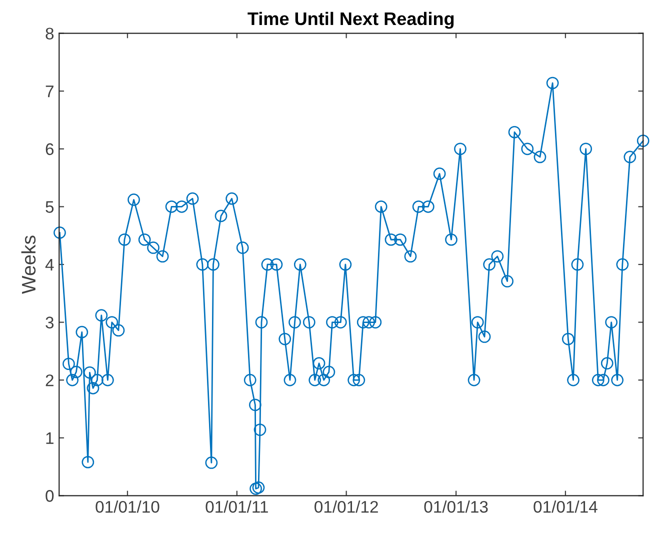  What do you see at coordinates (28, 265) in the screenshot?
I see `y-axis-title: Weeks` at bounding box center [28, 265].